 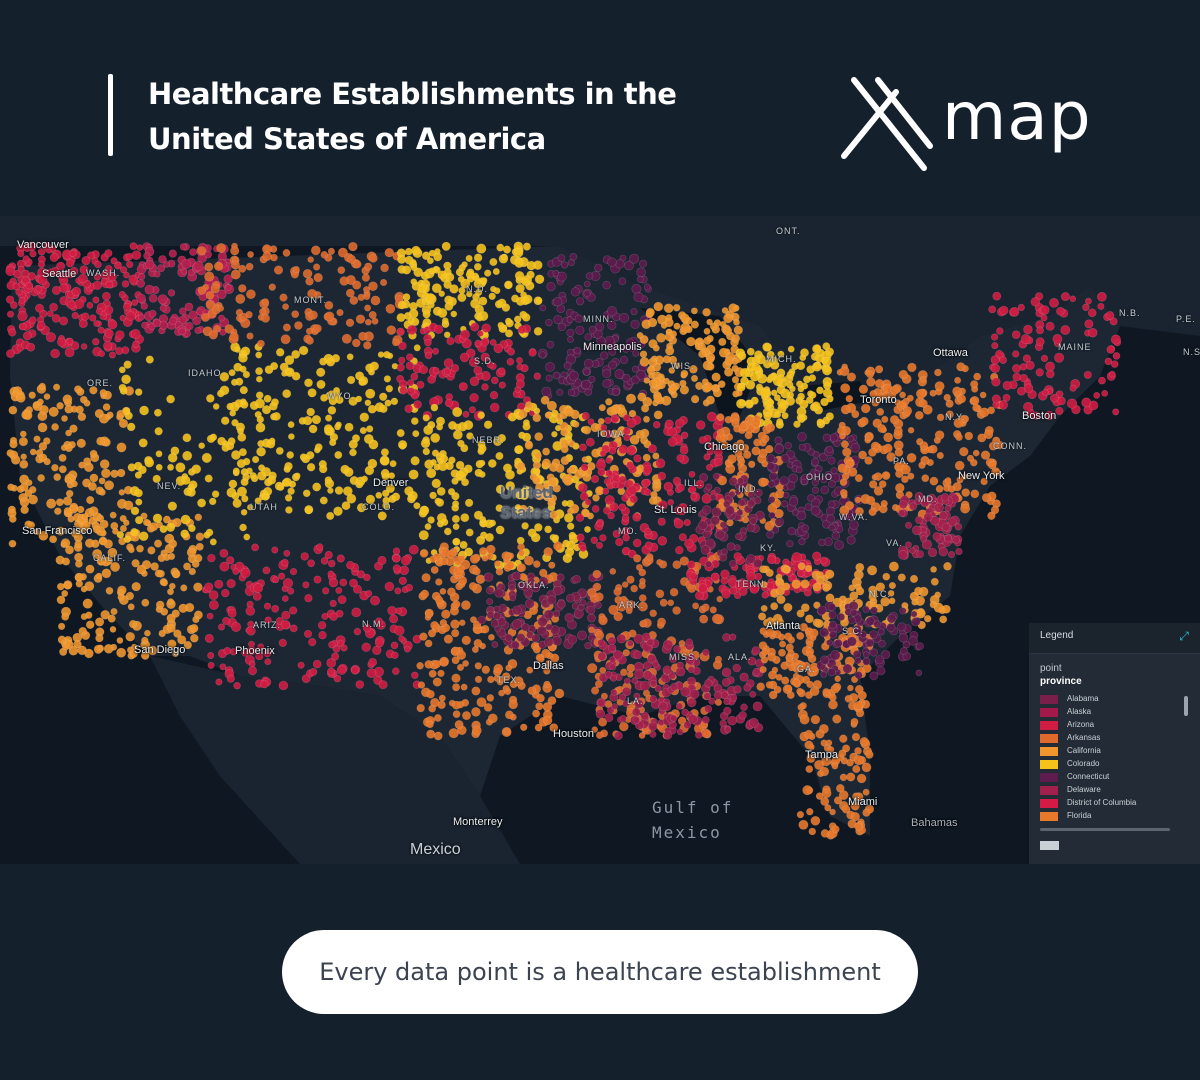 What do you see at coordinates (1184, 636) in the screenshot?
I see `collapse-icon: ⤢` at bounding box center [1184, 636].